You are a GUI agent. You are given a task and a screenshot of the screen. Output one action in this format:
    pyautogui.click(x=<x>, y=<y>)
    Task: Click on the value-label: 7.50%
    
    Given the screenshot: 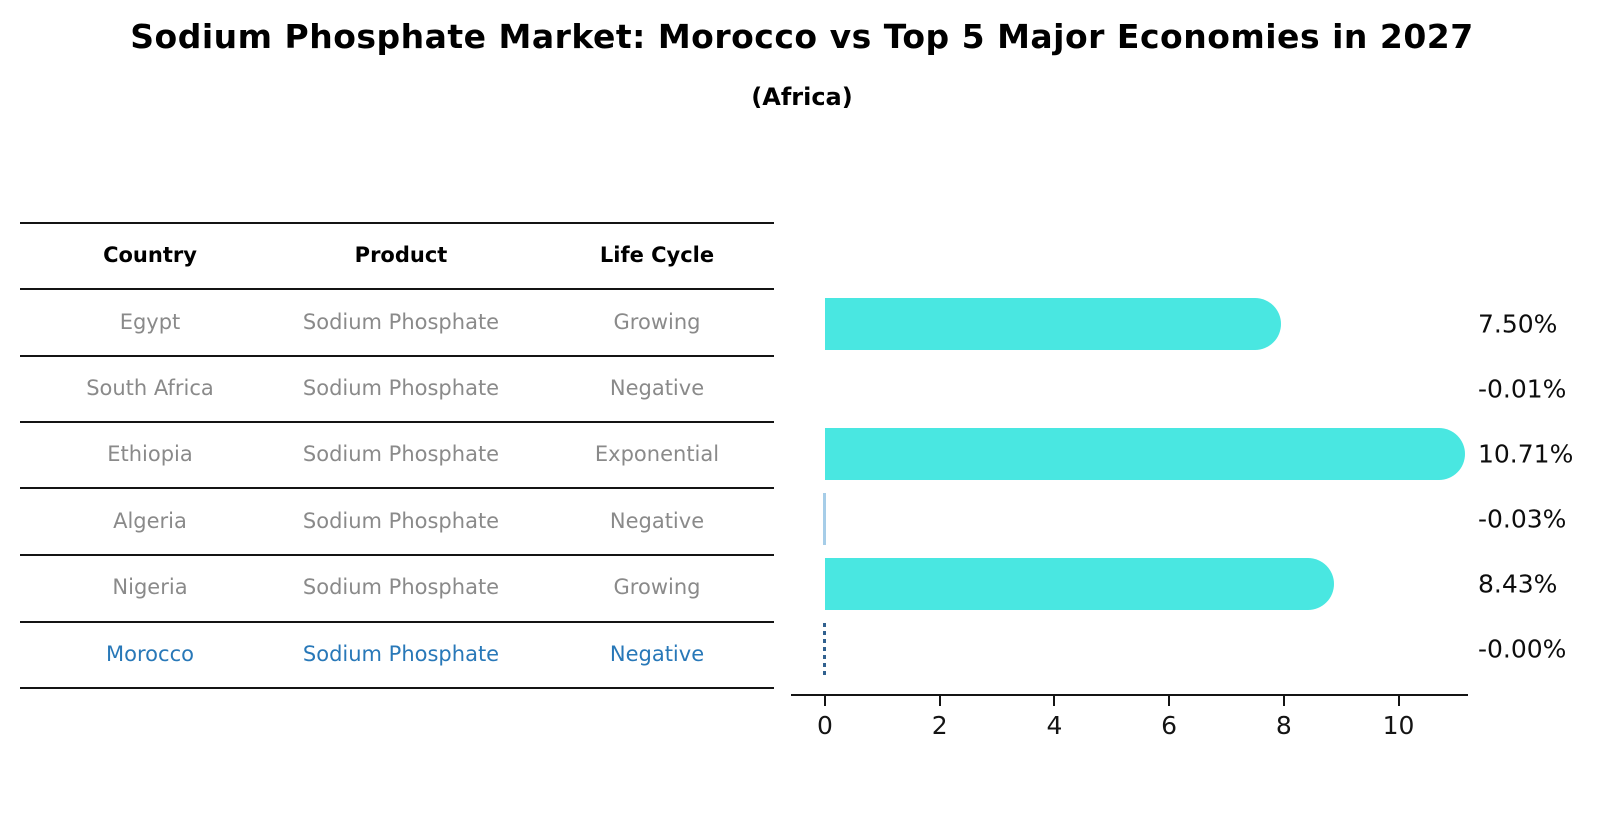 What is the action you would take?
    pyautogui.click(x=1518, y=324)
    